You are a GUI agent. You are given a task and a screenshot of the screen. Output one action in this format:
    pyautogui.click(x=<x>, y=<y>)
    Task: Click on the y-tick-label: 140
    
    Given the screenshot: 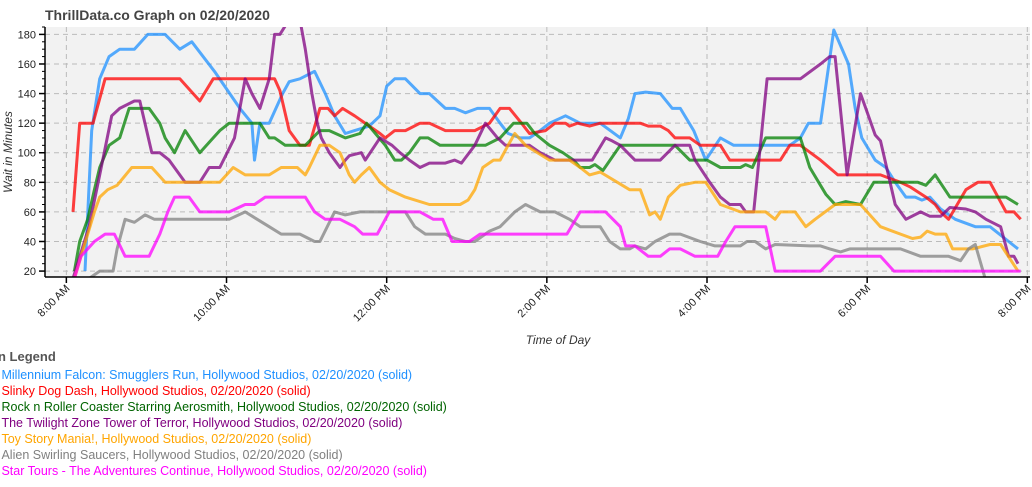 What is the action you would take?
    pyautogui.click(x=27, y=95)
    